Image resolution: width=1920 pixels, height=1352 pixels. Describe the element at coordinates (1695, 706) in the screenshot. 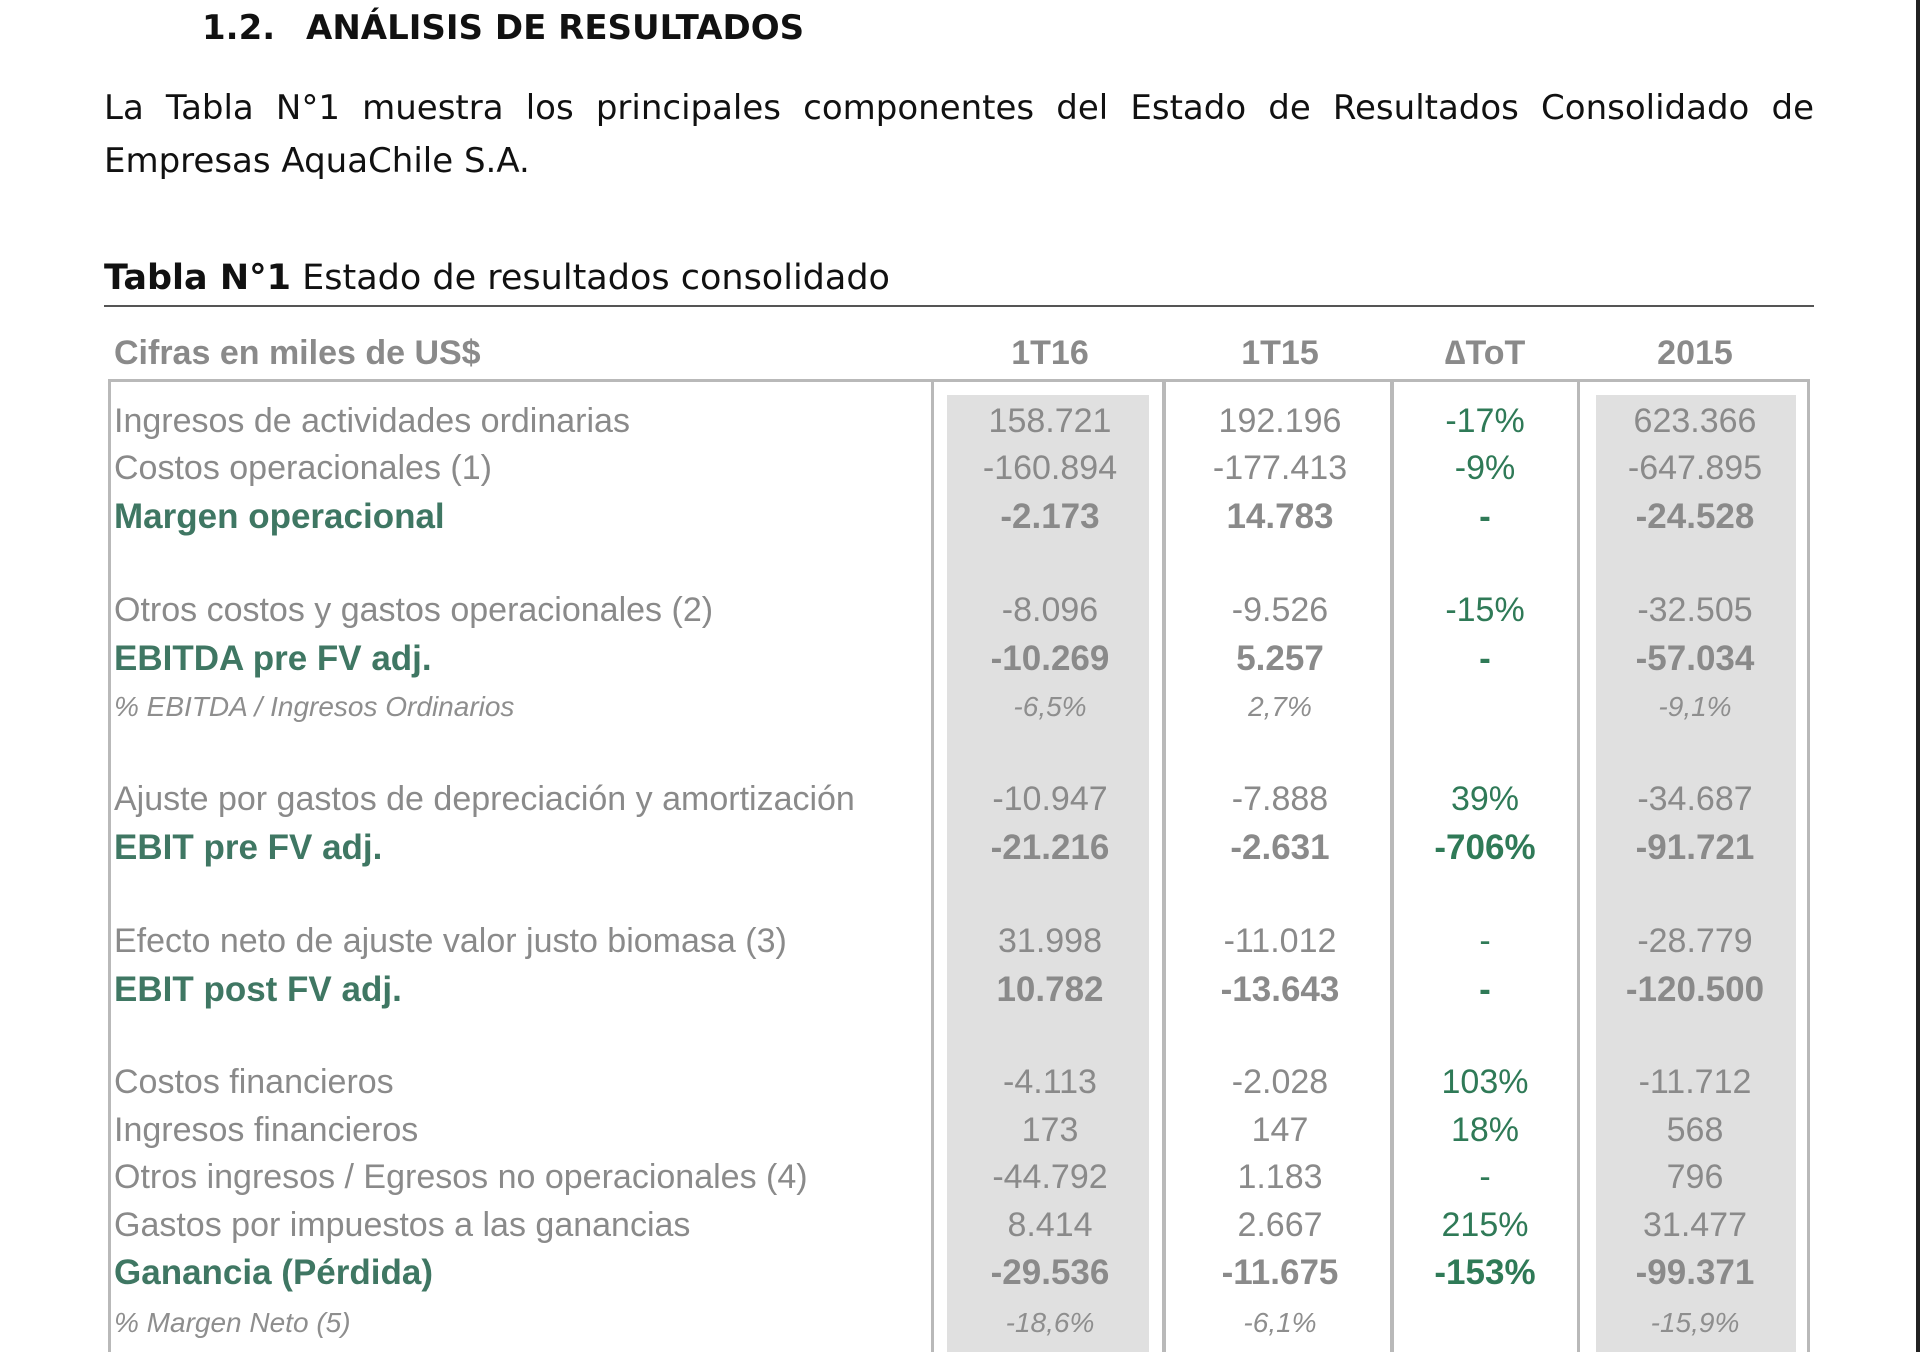

I see `cell-2015: -9,1%` at that location.